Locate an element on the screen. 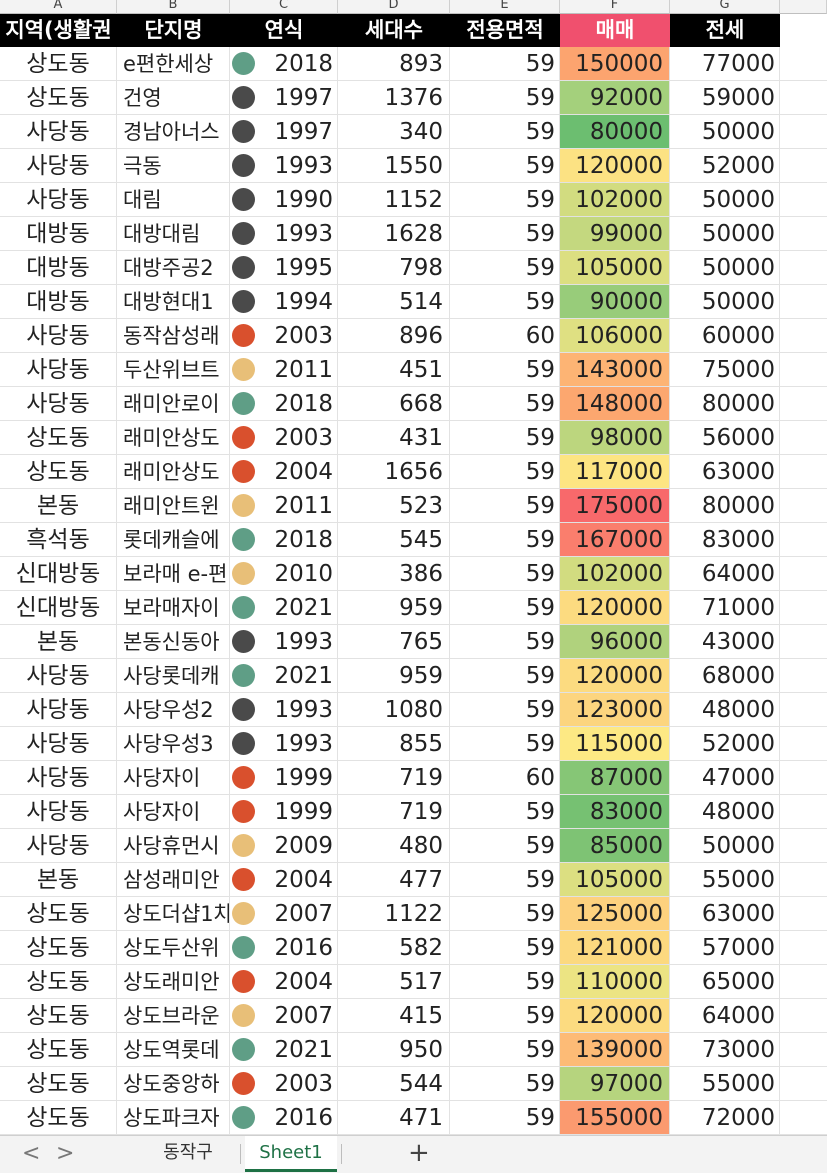 The image size is (827, 1173). cell-complex: 래미안상도 is located at coordinates (173, 438).